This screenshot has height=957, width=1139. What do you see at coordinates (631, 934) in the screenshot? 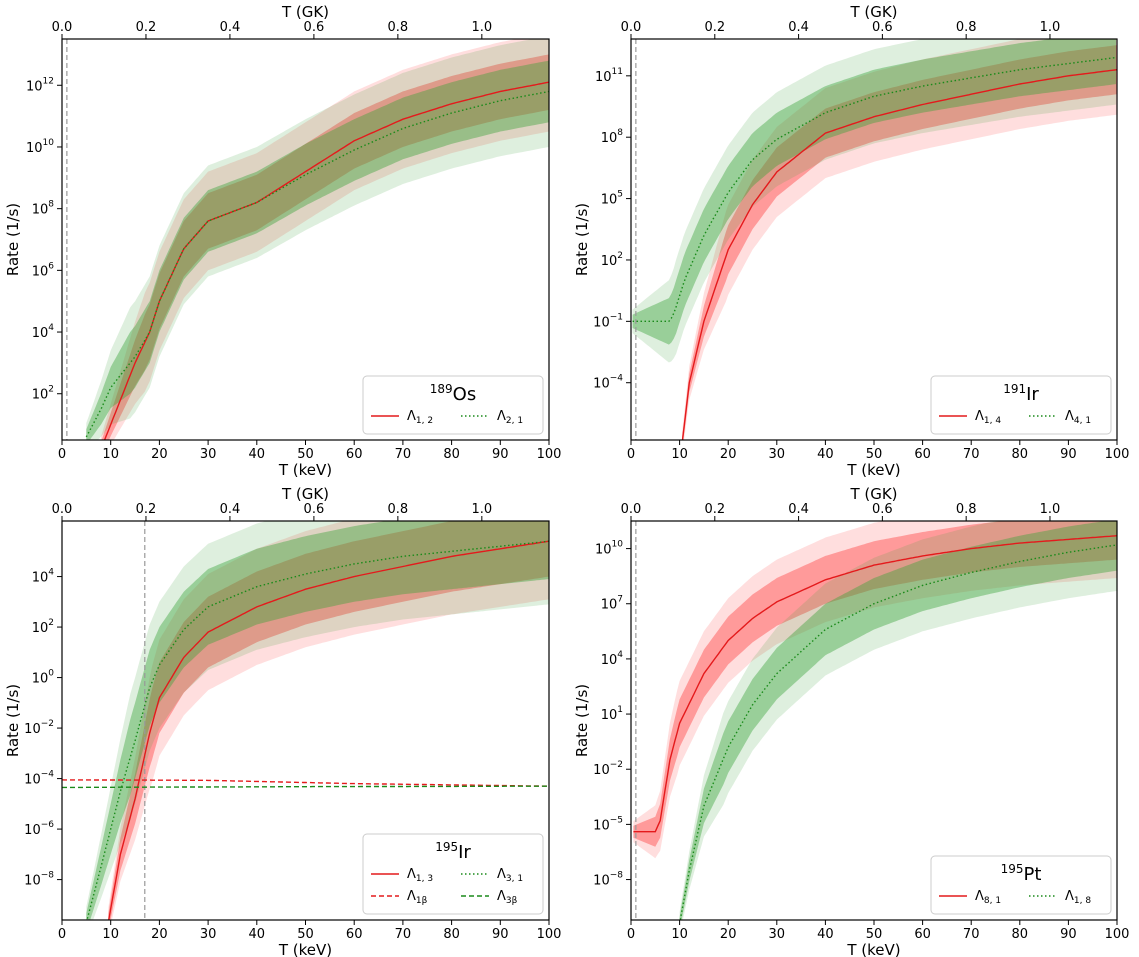
I see `x-tick-label: 0` at bounding box center [631, 934].